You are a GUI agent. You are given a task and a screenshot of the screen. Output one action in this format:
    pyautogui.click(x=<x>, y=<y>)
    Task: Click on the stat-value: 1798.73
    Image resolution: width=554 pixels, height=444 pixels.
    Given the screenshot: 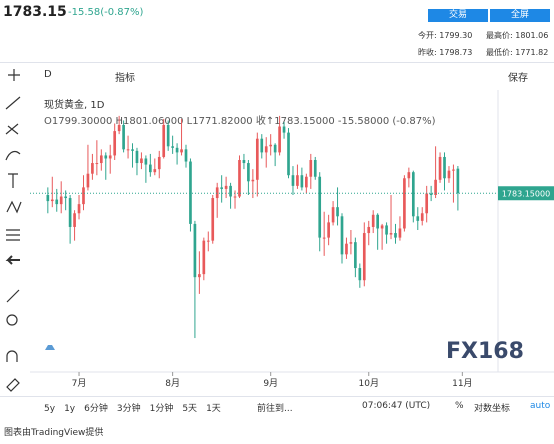 What is the action you would take?
    pyautogui.click(x=456, y=52)
    